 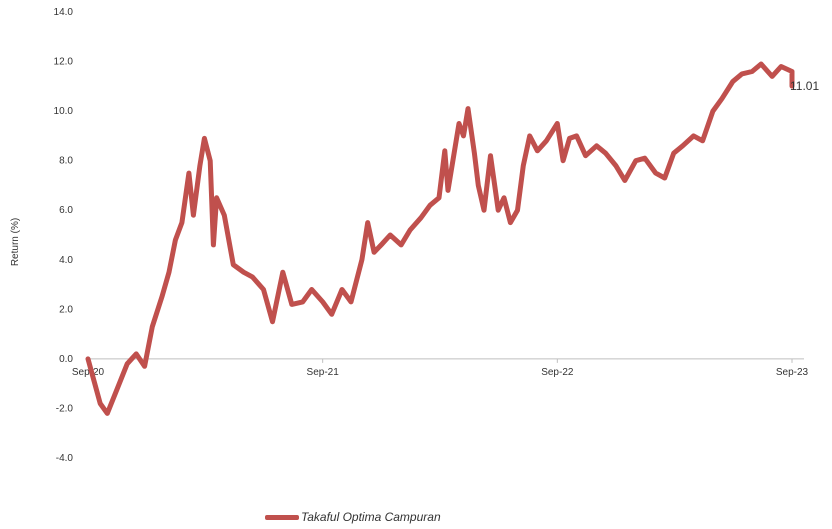 What do you see at coordinates (64, 111) in the screenshot?
I see `y-tick-label: 10.0` at bounding box center [64, 111].